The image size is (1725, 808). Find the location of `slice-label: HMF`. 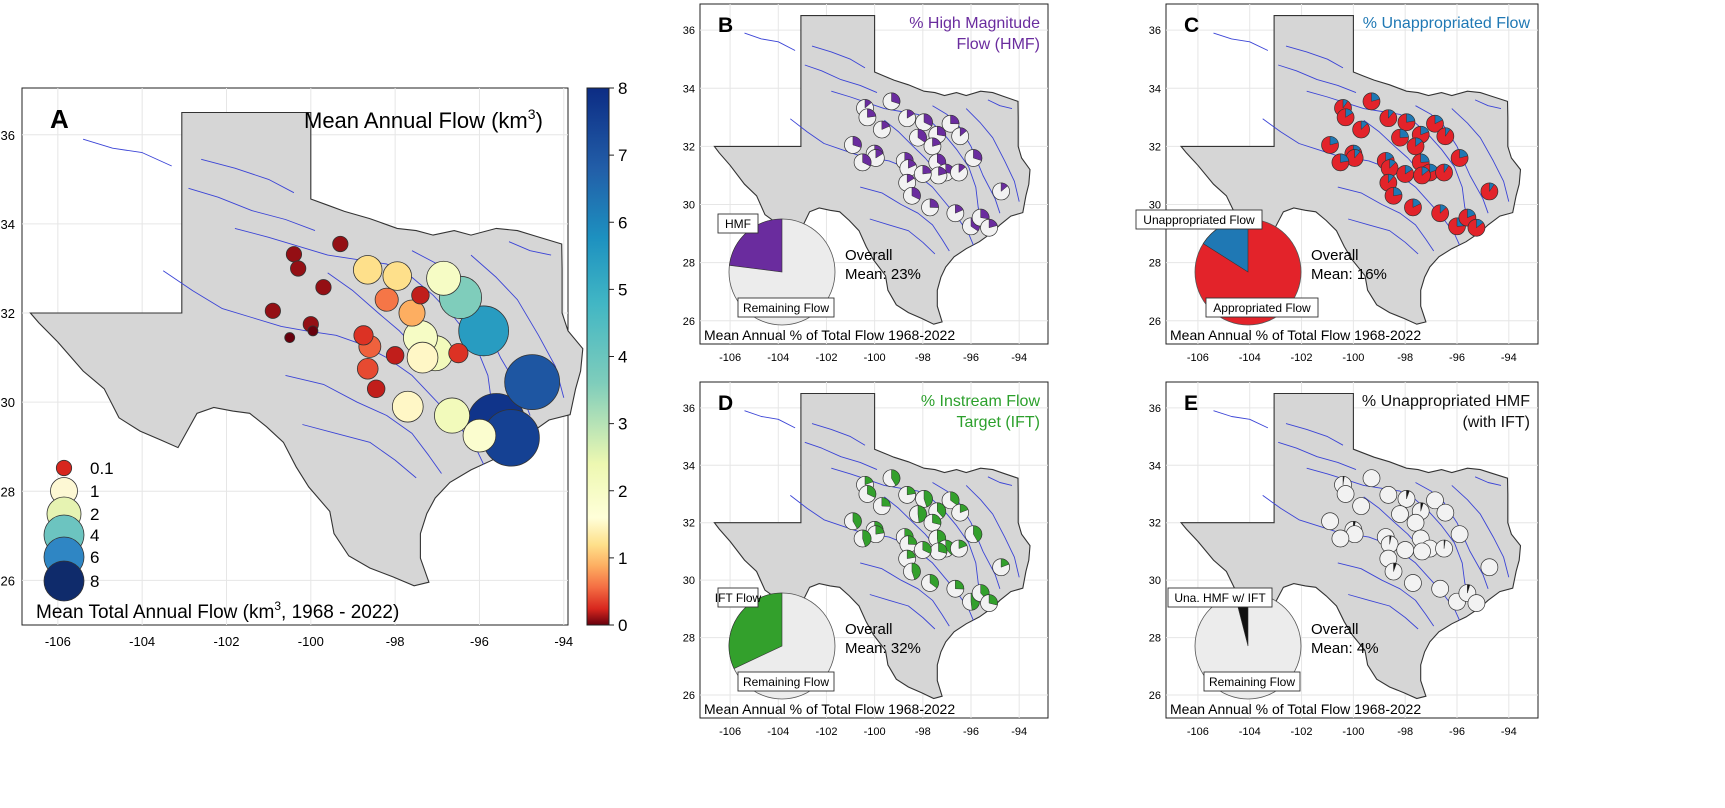

slice-label: HMF is located at coordinates (738, 224).